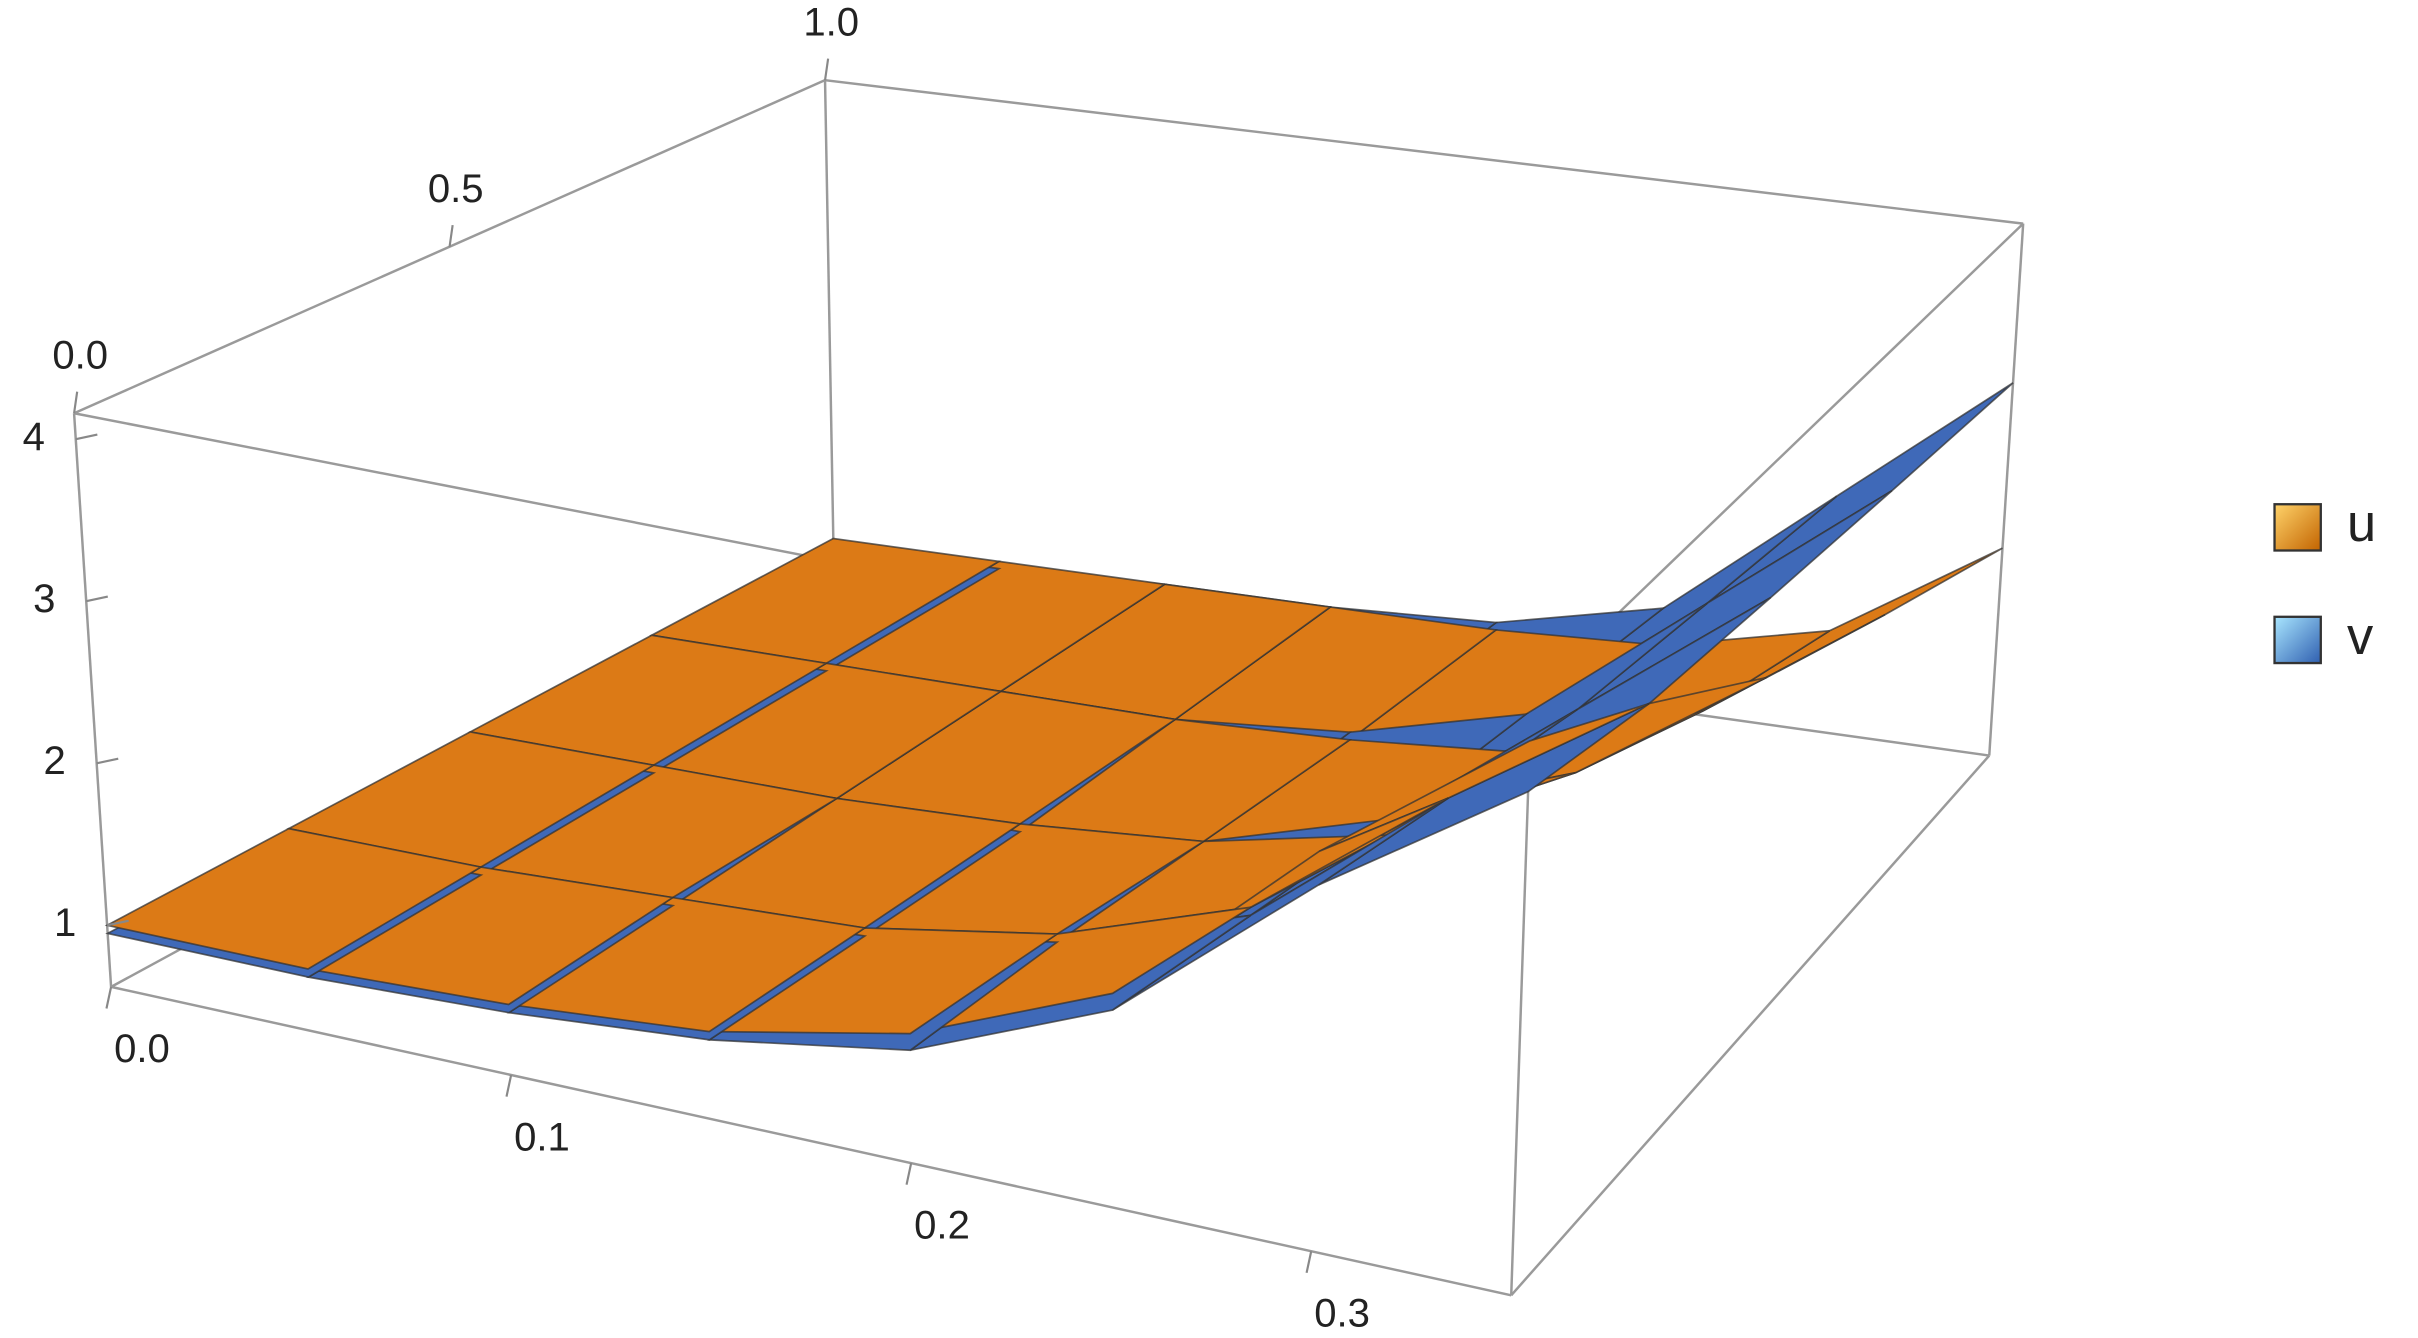 The width and height of the screenshot is (2418, 1338). What do you see at coordinates (65, 923) in the screenshot?
I see `z-tick-label: 1` at bounding box center [65, 923].